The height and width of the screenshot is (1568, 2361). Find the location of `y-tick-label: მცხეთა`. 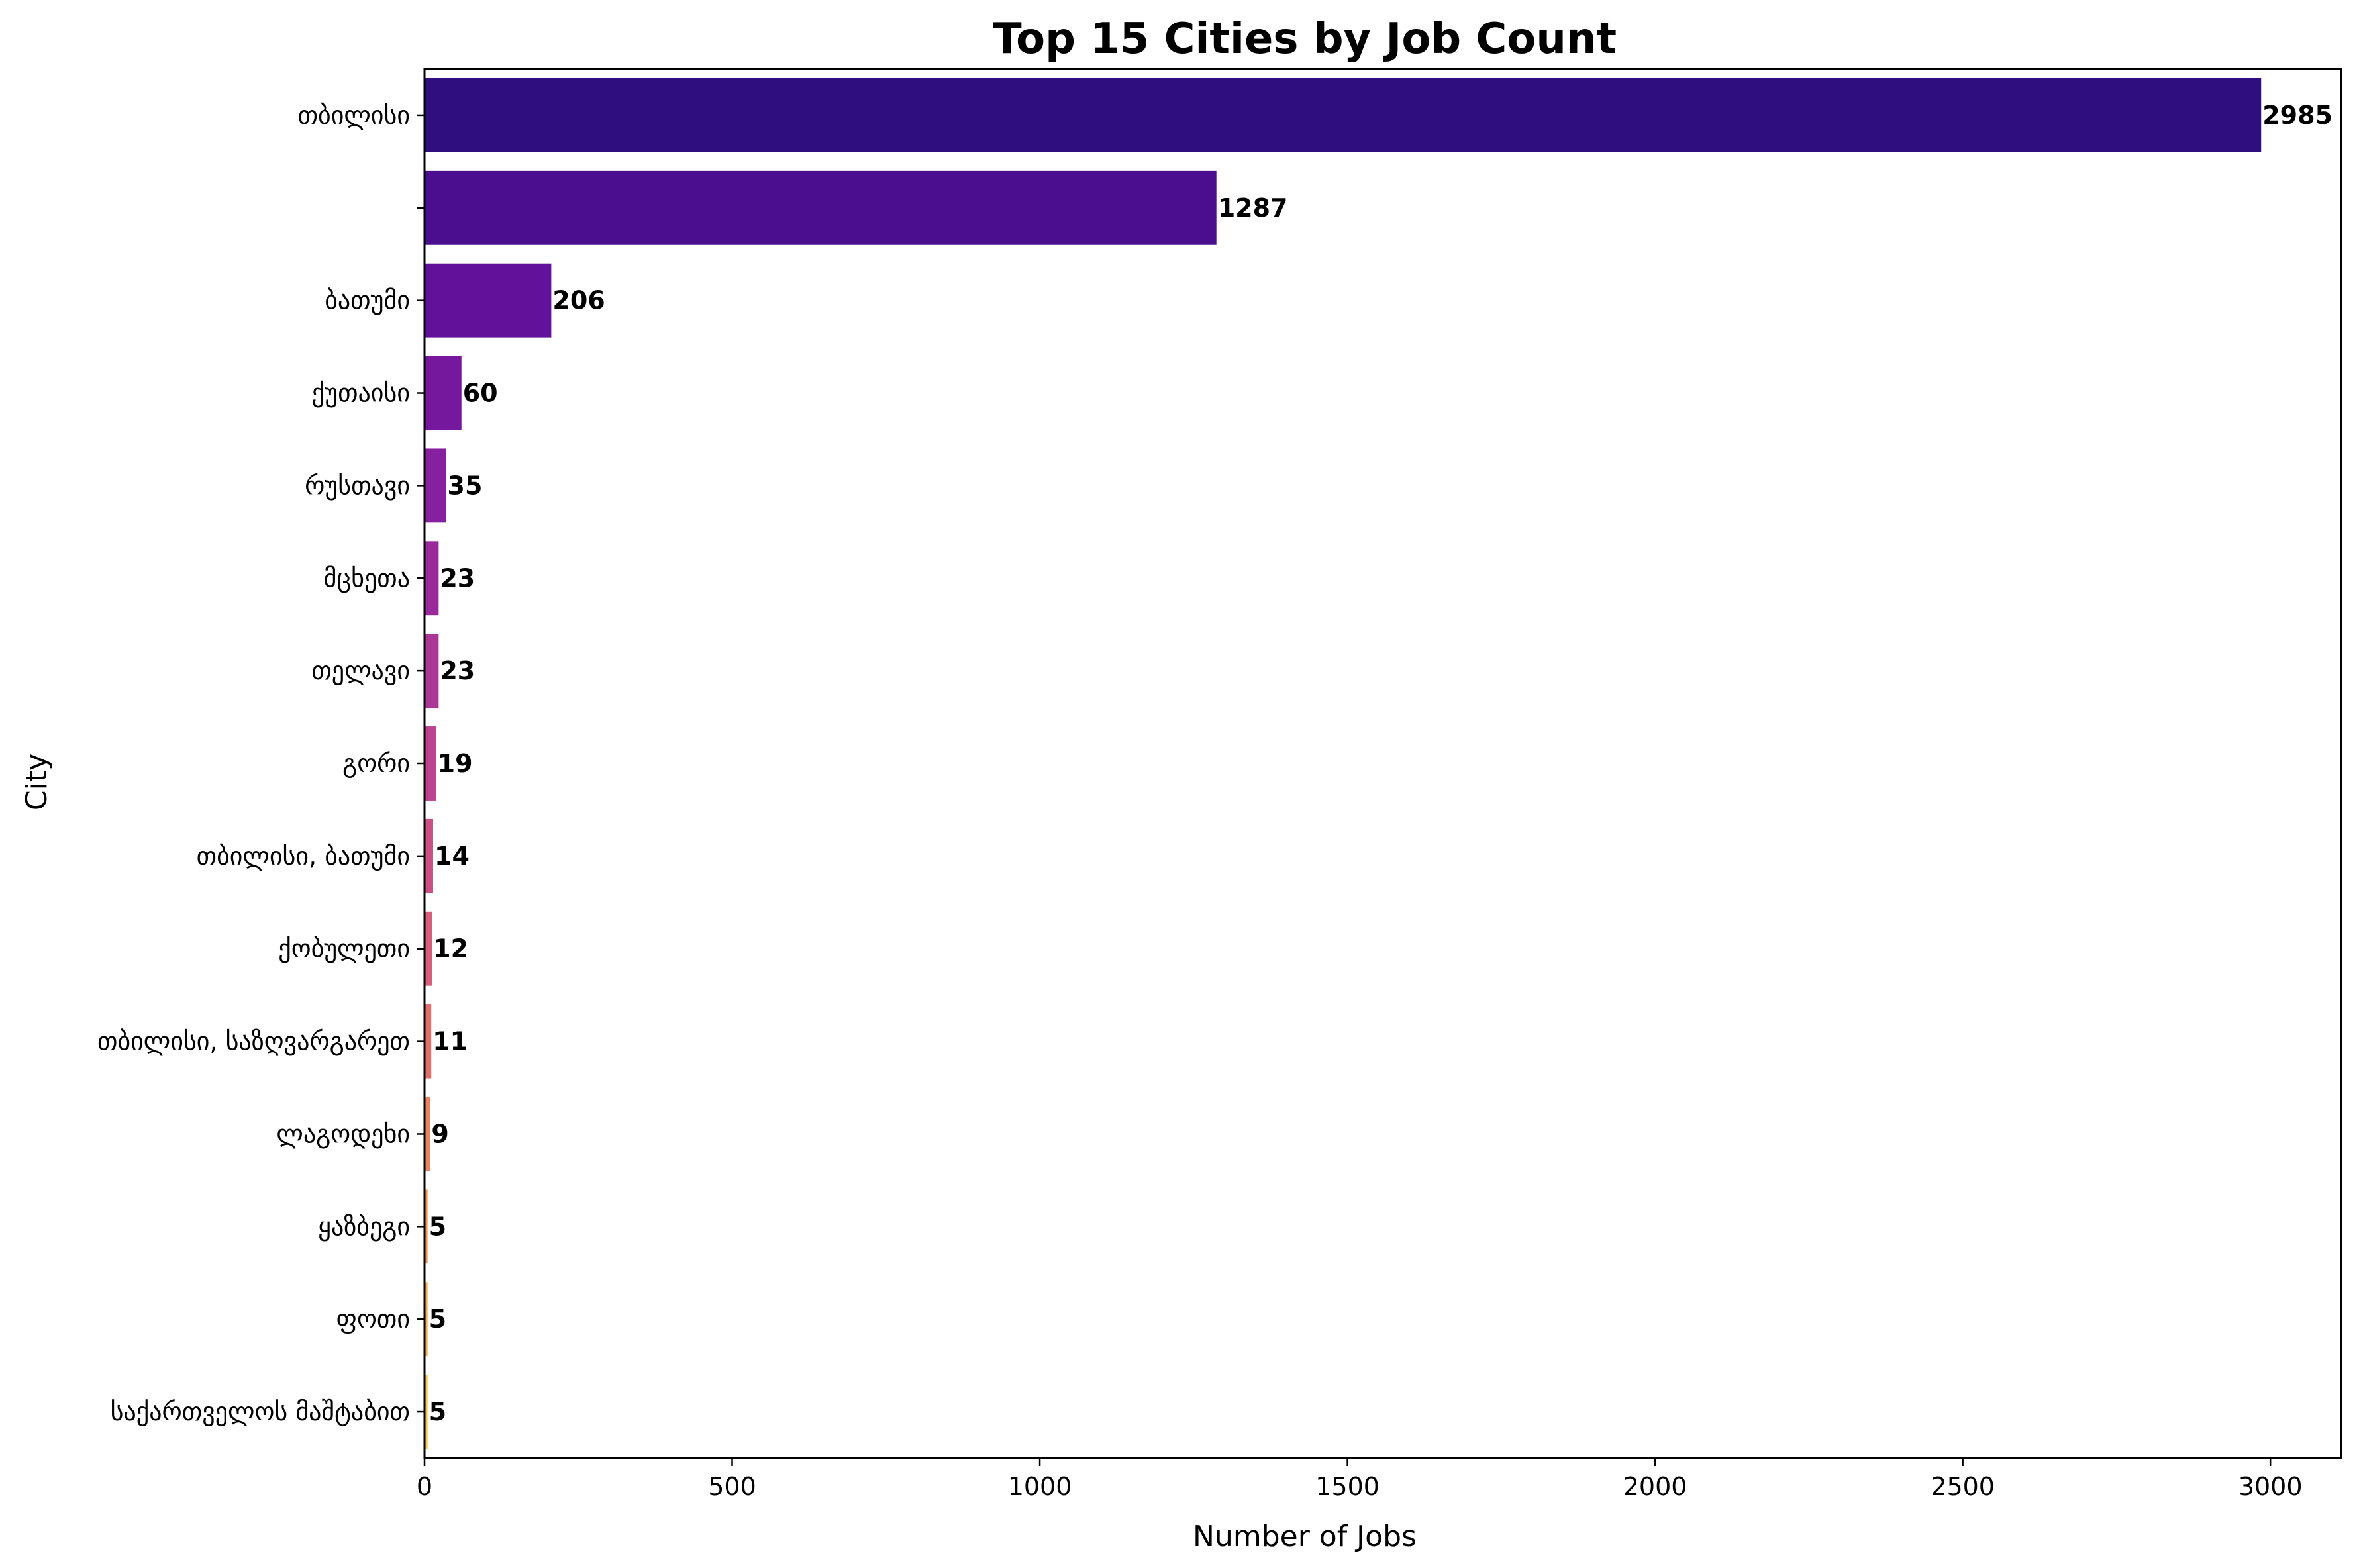

y-tick-label: მცხეთა is located at coordinates (367, 578).